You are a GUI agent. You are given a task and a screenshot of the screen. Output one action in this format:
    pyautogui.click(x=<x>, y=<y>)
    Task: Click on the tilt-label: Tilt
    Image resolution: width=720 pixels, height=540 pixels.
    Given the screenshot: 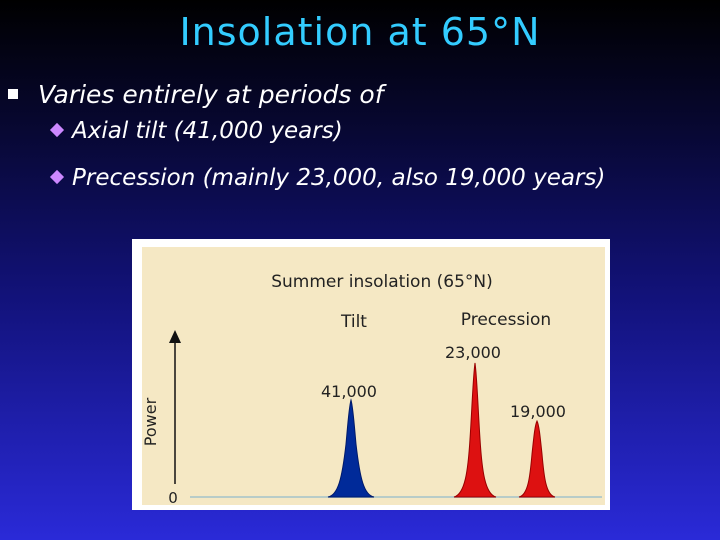 What is the action you would take?
    pyautogui.click(x=353, y=322)
    